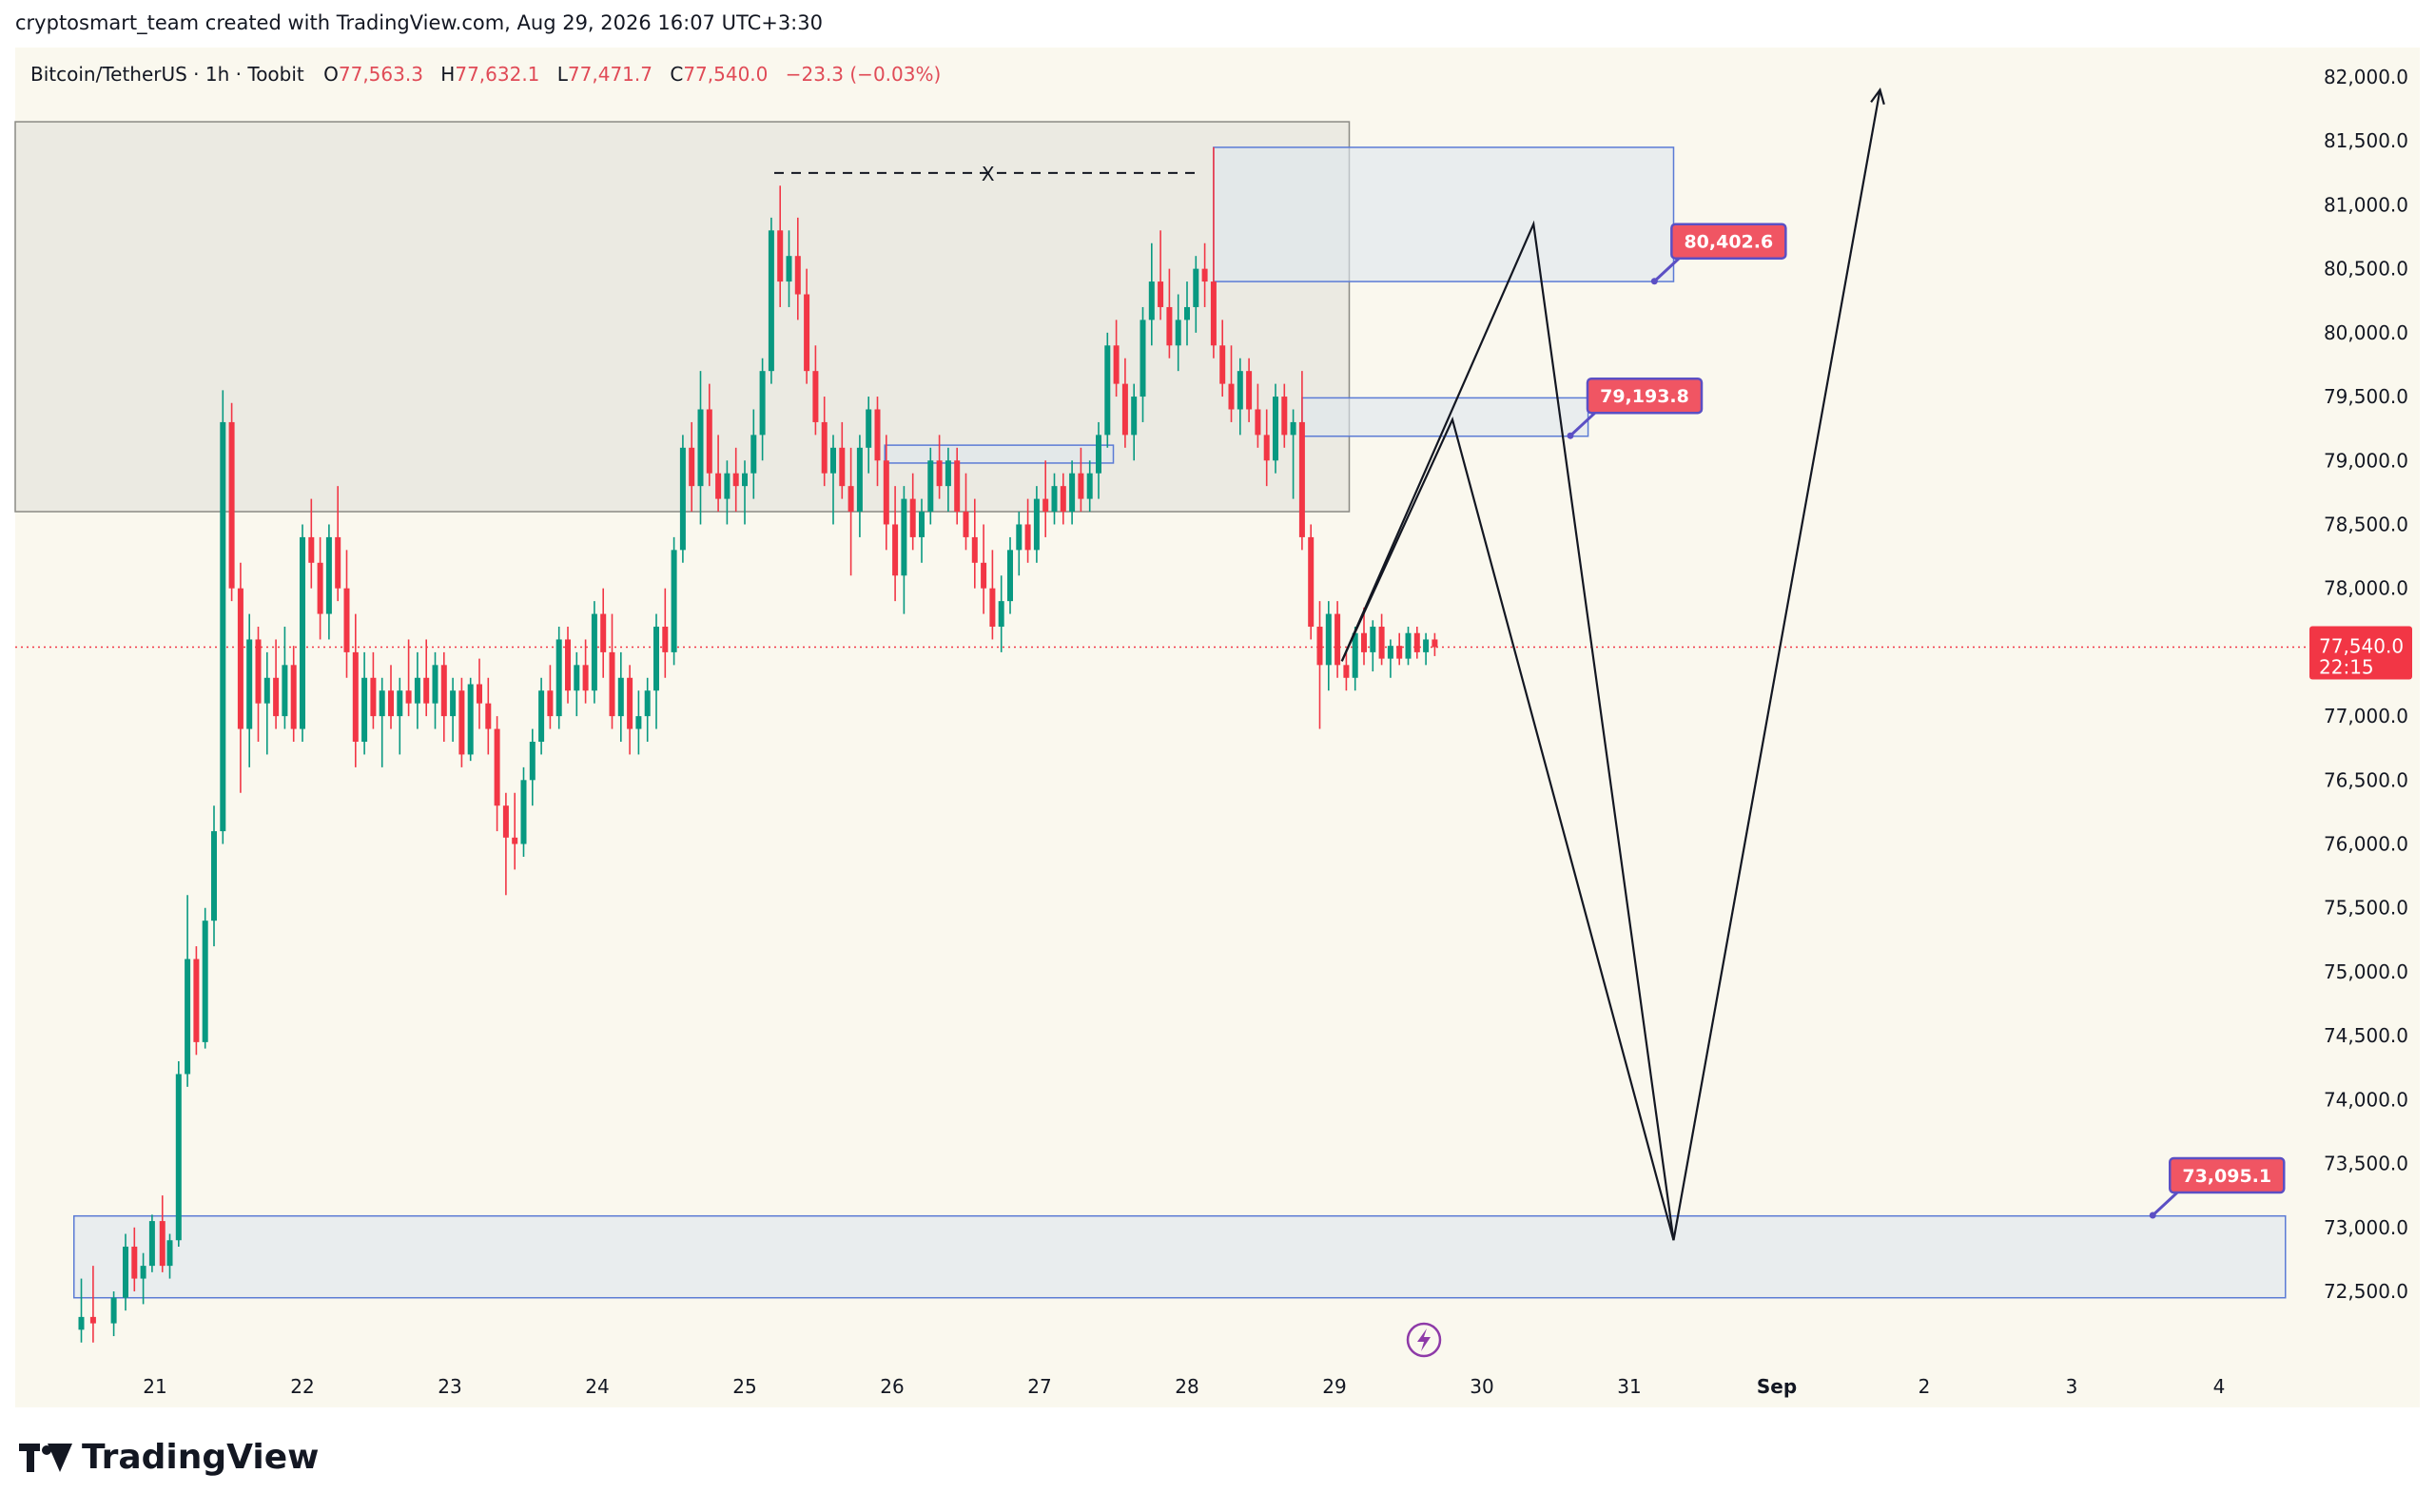  What do you see at coordinates (2366, 397) in the screenshot?
I see `y-tick-label: 79,500.0` at bounding box center [2366, 397].